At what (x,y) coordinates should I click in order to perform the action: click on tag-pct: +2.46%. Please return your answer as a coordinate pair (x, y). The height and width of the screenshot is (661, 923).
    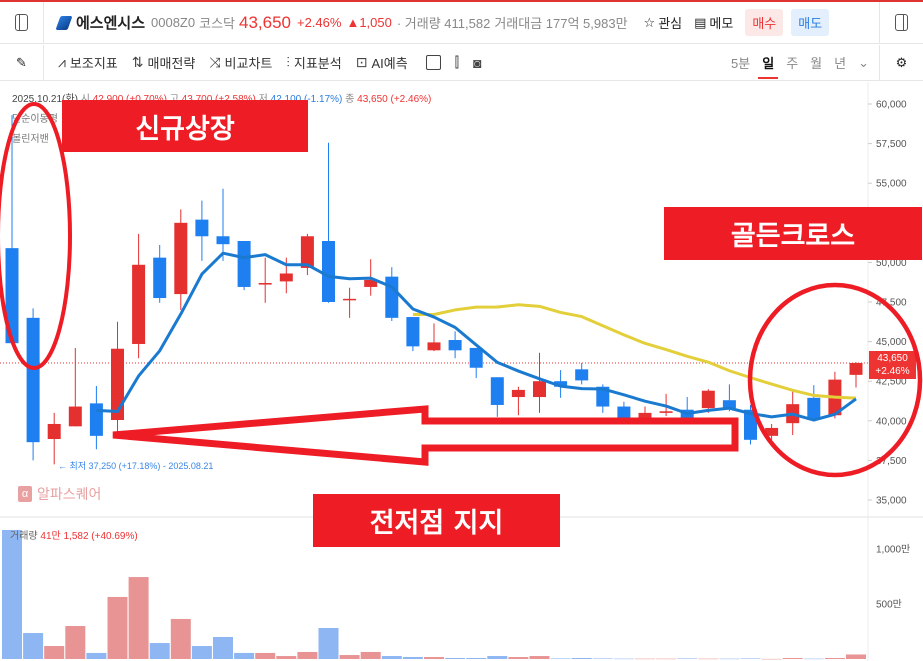
    Looking at the image, I should click on (892, 371).